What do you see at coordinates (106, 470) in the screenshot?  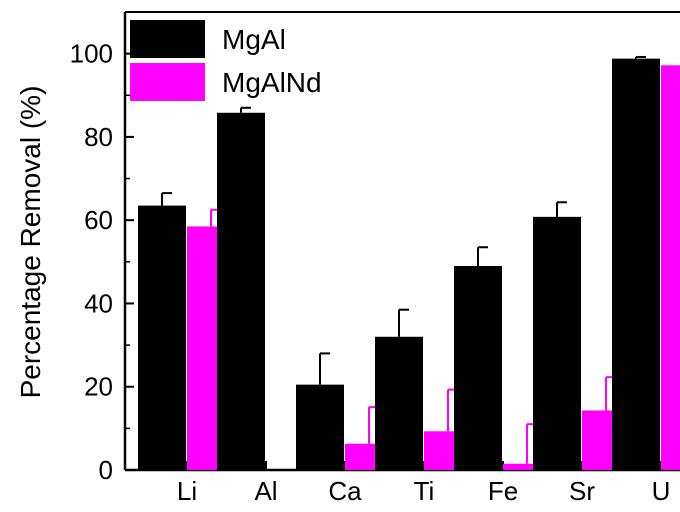 I see `y-tick-label-0: 0` at bounding box center [106, 470].